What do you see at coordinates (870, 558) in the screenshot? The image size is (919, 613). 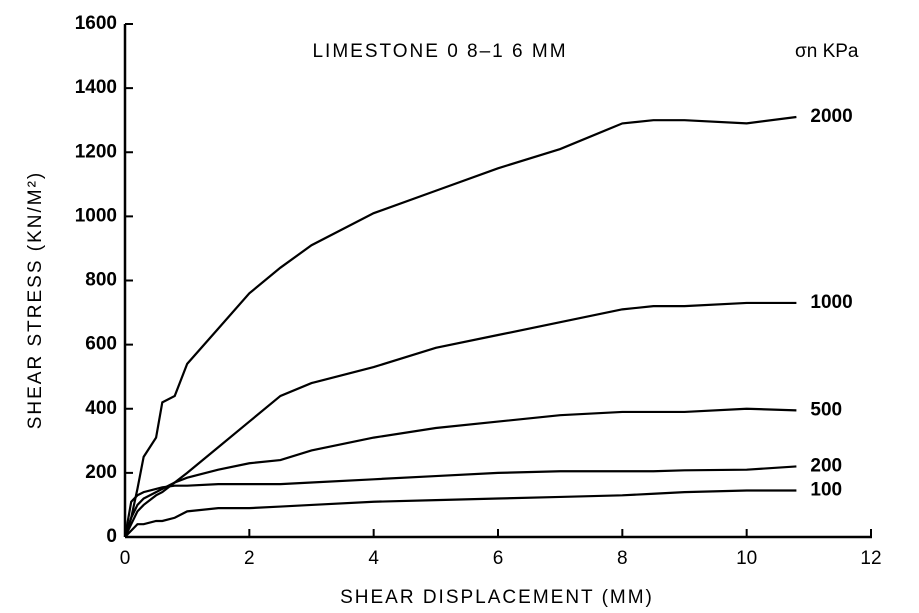 I see `x-tick-label: 12` at bounding box center [870, 558].